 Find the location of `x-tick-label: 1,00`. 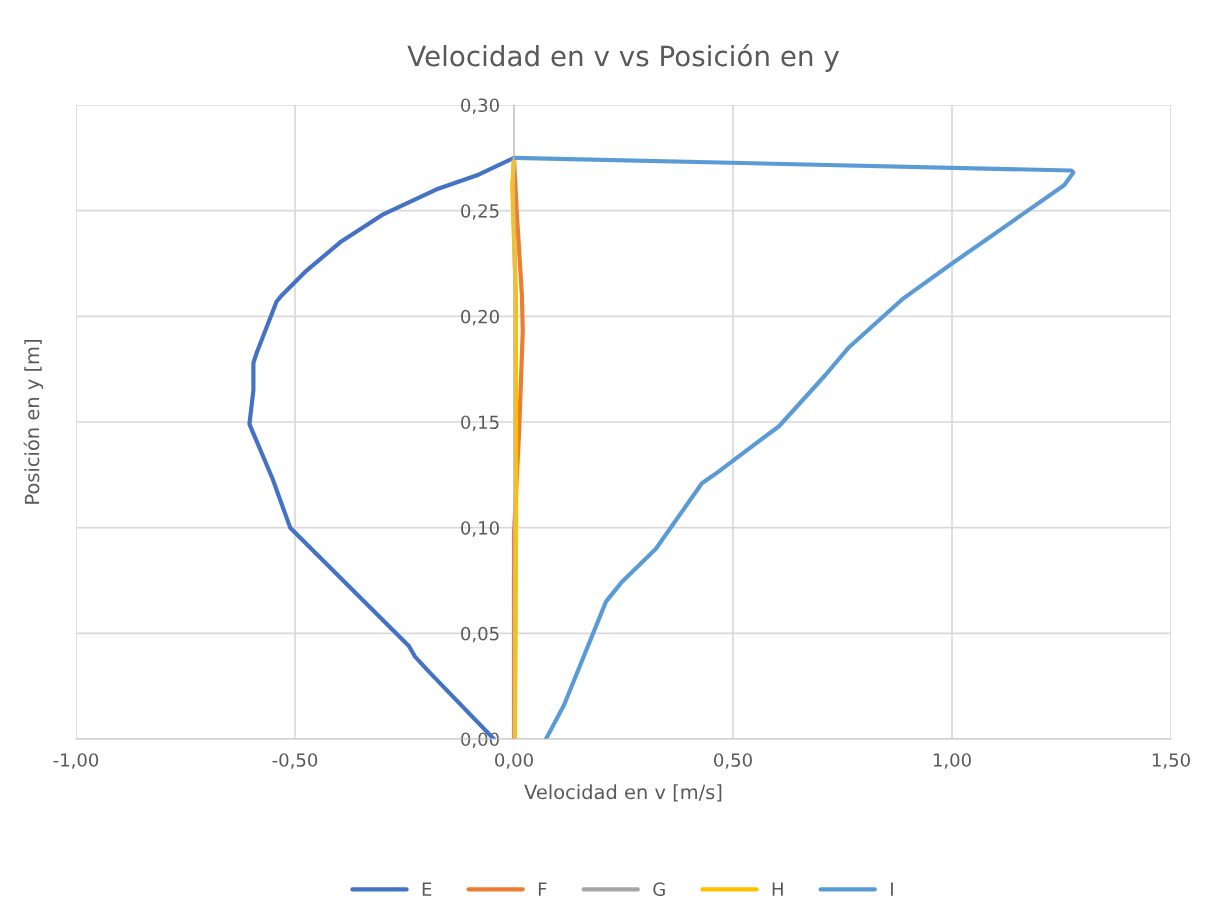

x-tick-label: 1,00 is located at coordinates (952, 761).